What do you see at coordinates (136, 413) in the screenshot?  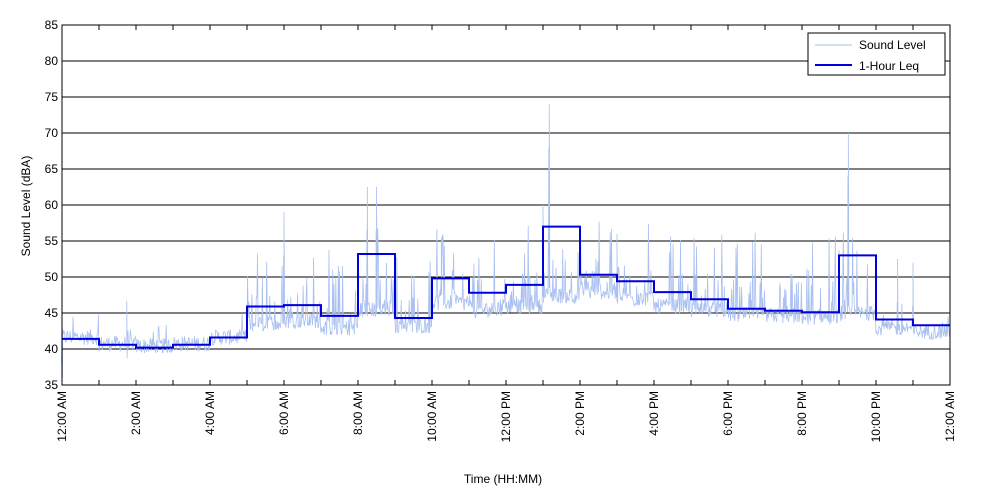 I see `x-tick-label: 2:00 AM` at bounding box center [136, 413].